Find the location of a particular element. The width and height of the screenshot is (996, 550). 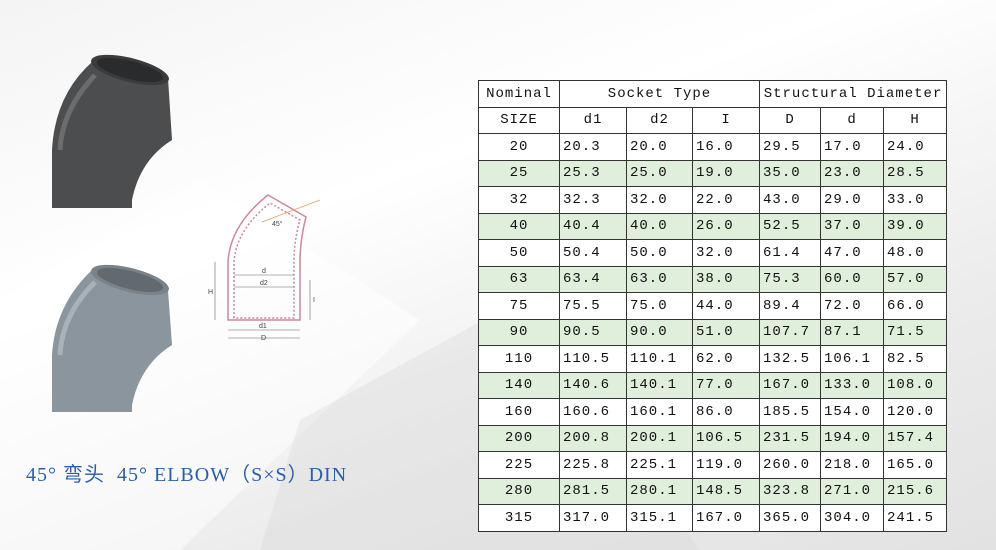

table-cell: 63 is located at coordinates (519, 279).